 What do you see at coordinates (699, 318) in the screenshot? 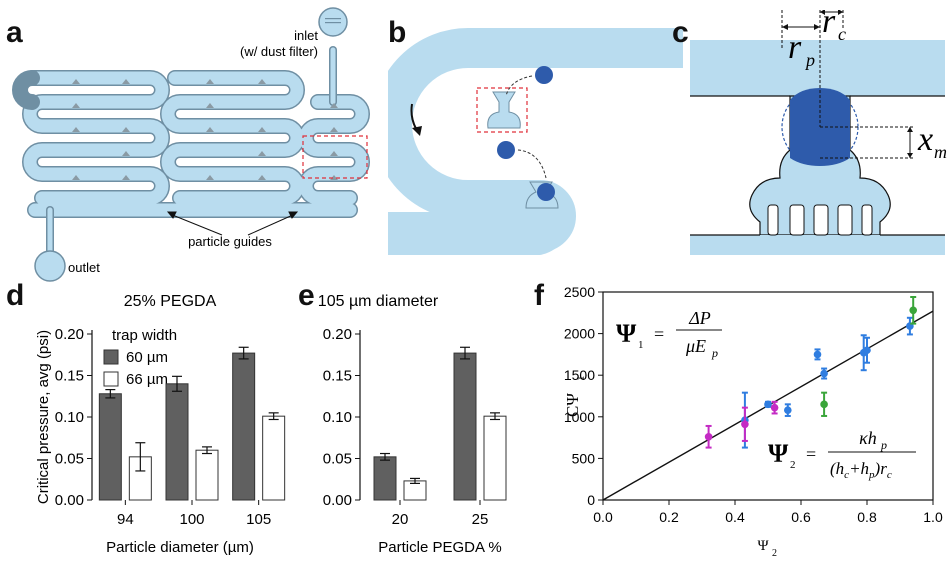
I see `eq1-num: ΔP` at bounding box center [699, 318].